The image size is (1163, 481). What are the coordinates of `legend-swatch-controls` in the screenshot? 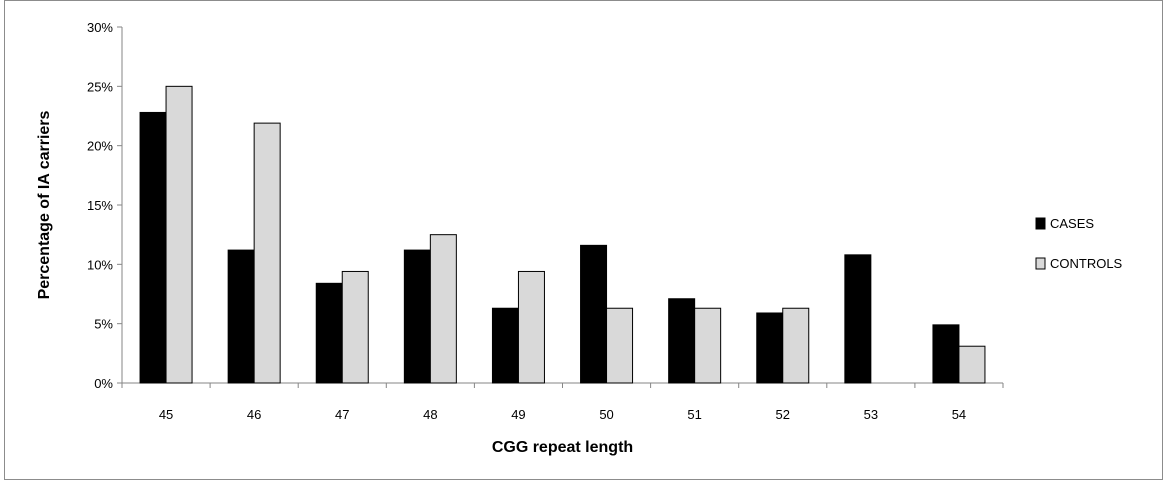 It's located at (1040, 263).